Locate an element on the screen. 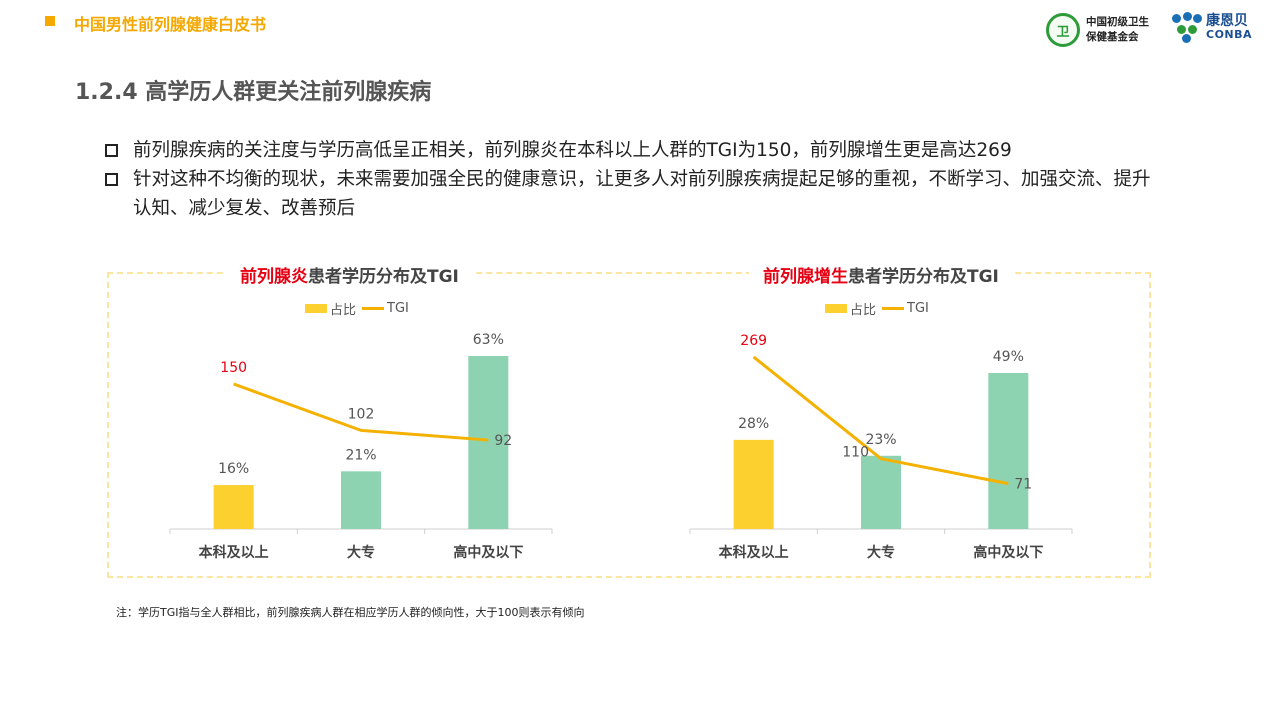  bar-value-label: 21% is located at coordinates (360, 455).